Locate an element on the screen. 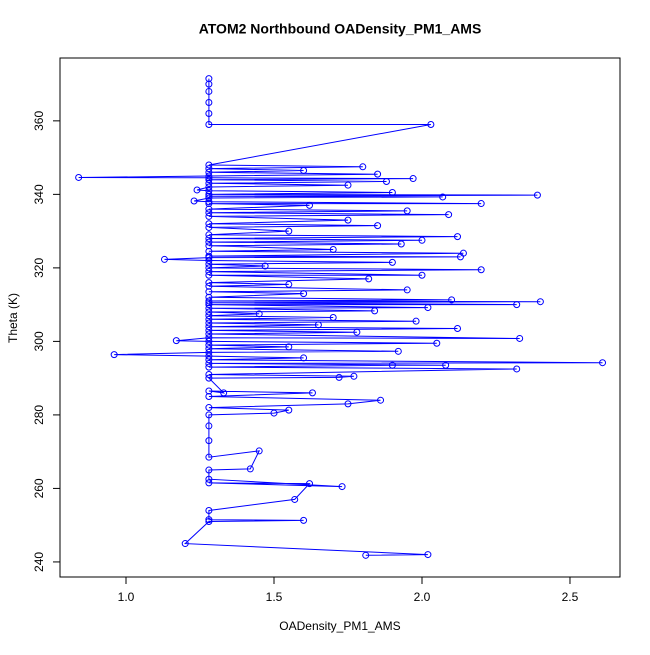 The height and width of the screenshot is (655, 650). y-tick-label: 260 is located at coordinates (39, 488).